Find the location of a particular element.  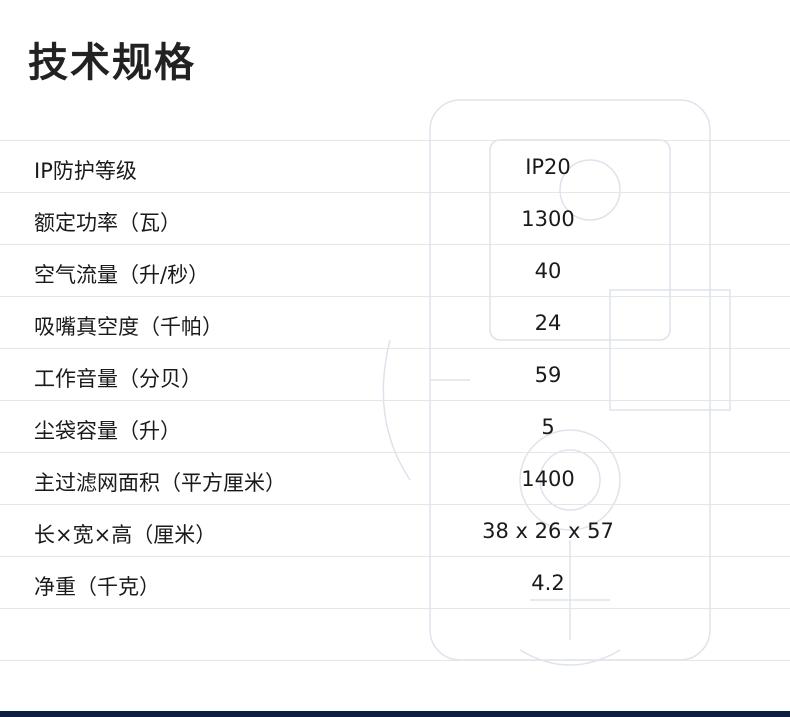

spec-value: IP20 is located at coordinates (548, 167).